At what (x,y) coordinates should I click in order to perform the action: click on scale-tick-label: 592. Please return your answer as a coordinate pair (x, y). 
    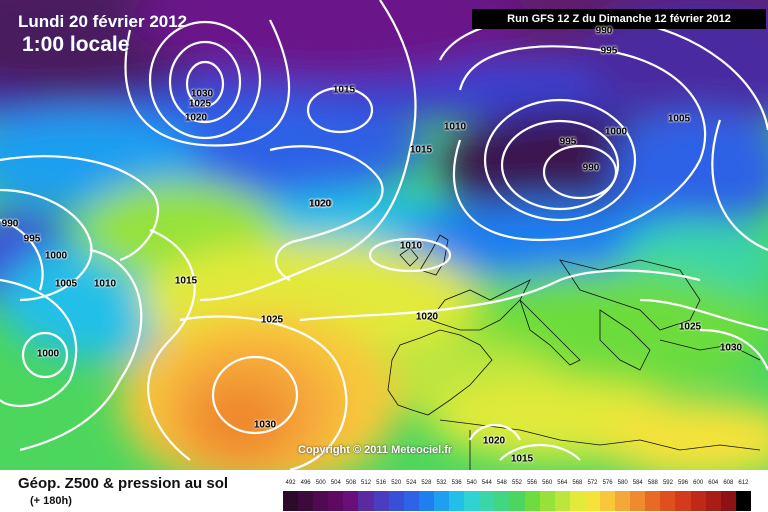
    Looking at the image, I should click on (667, 483).